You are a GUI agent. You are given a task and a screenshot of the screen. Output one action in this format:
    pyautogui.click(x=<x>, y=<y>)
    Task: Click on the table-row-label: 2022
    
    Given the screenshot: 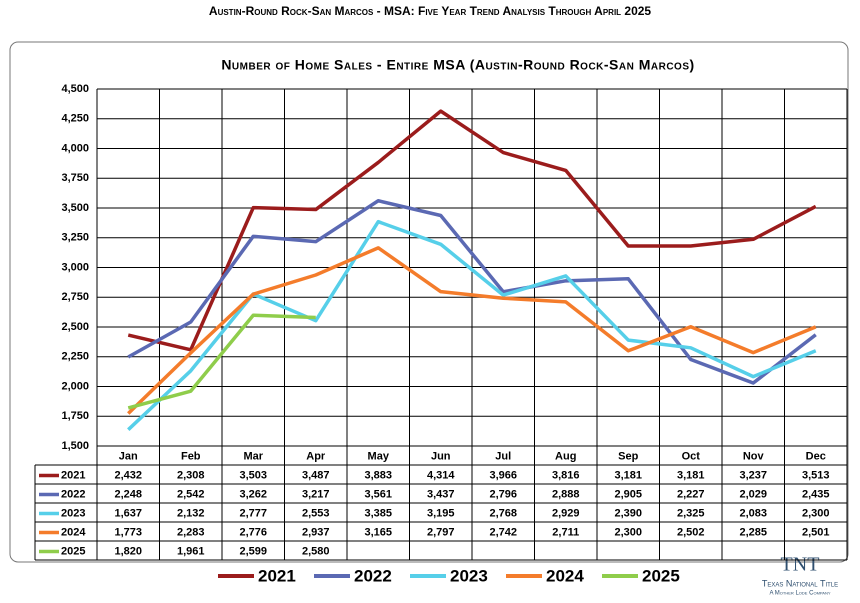 What is the action you would take?
    pyautogui.click(x=73, y=494)
    